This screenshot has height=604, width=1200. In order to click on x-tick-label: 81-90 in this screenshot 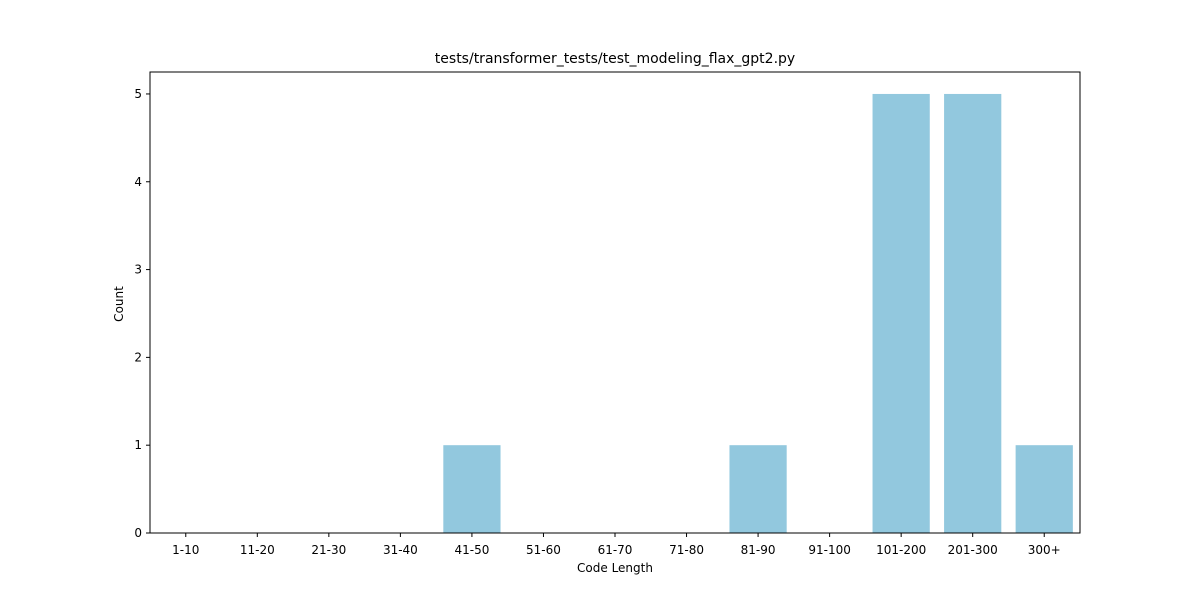, I will do `click(758, 550)`.